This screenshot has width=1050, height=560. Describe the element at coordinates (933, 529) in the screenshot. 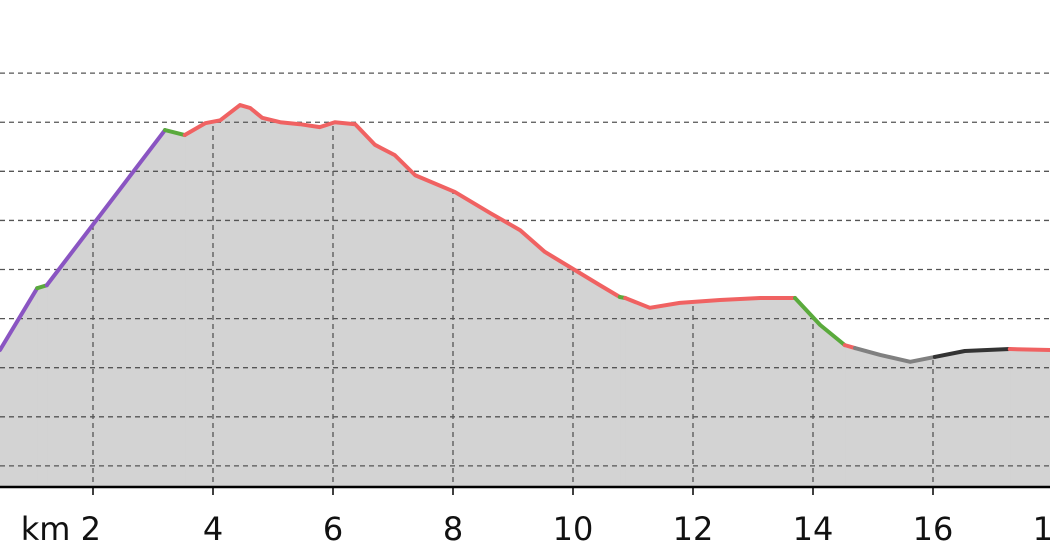

I see `x-tick-label: 16` at that location.